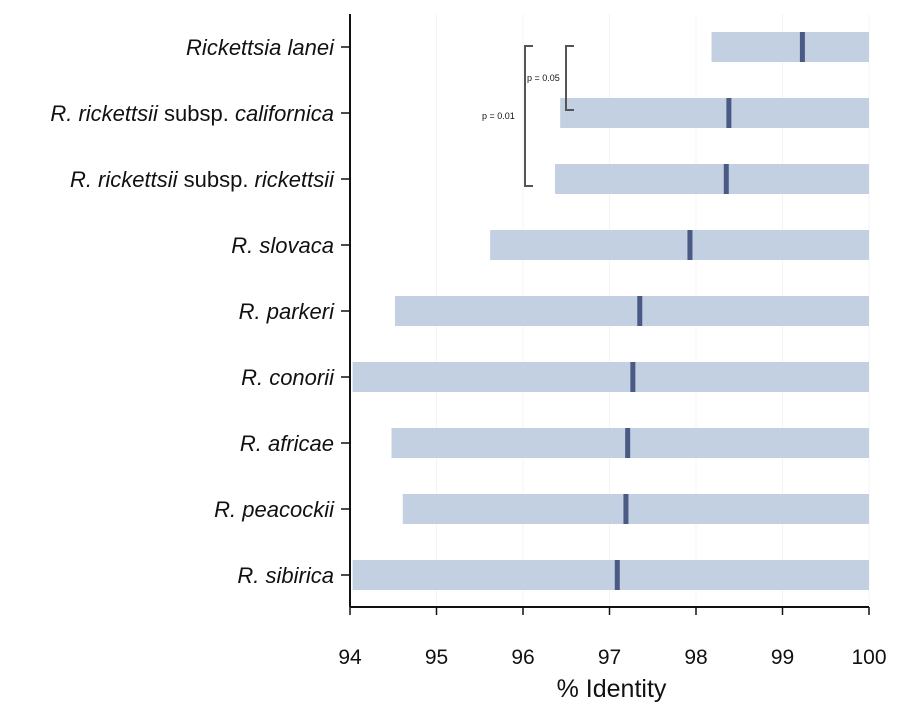 This screenshot has height=713, width=900. Describe the element at coordinates (295, 179) in the screenshot. I see `category-label-part: rickettsii` at that location.